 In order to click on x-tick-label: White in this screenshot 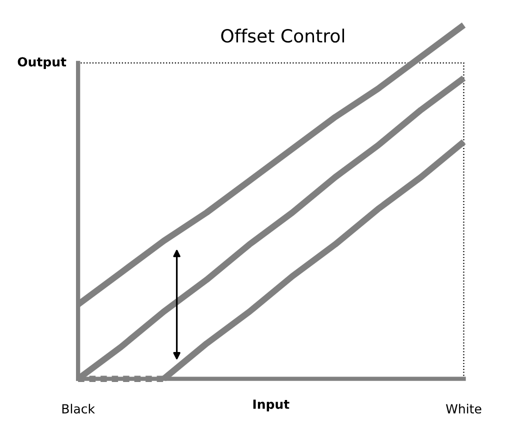, I will do `click(464, 409)`.